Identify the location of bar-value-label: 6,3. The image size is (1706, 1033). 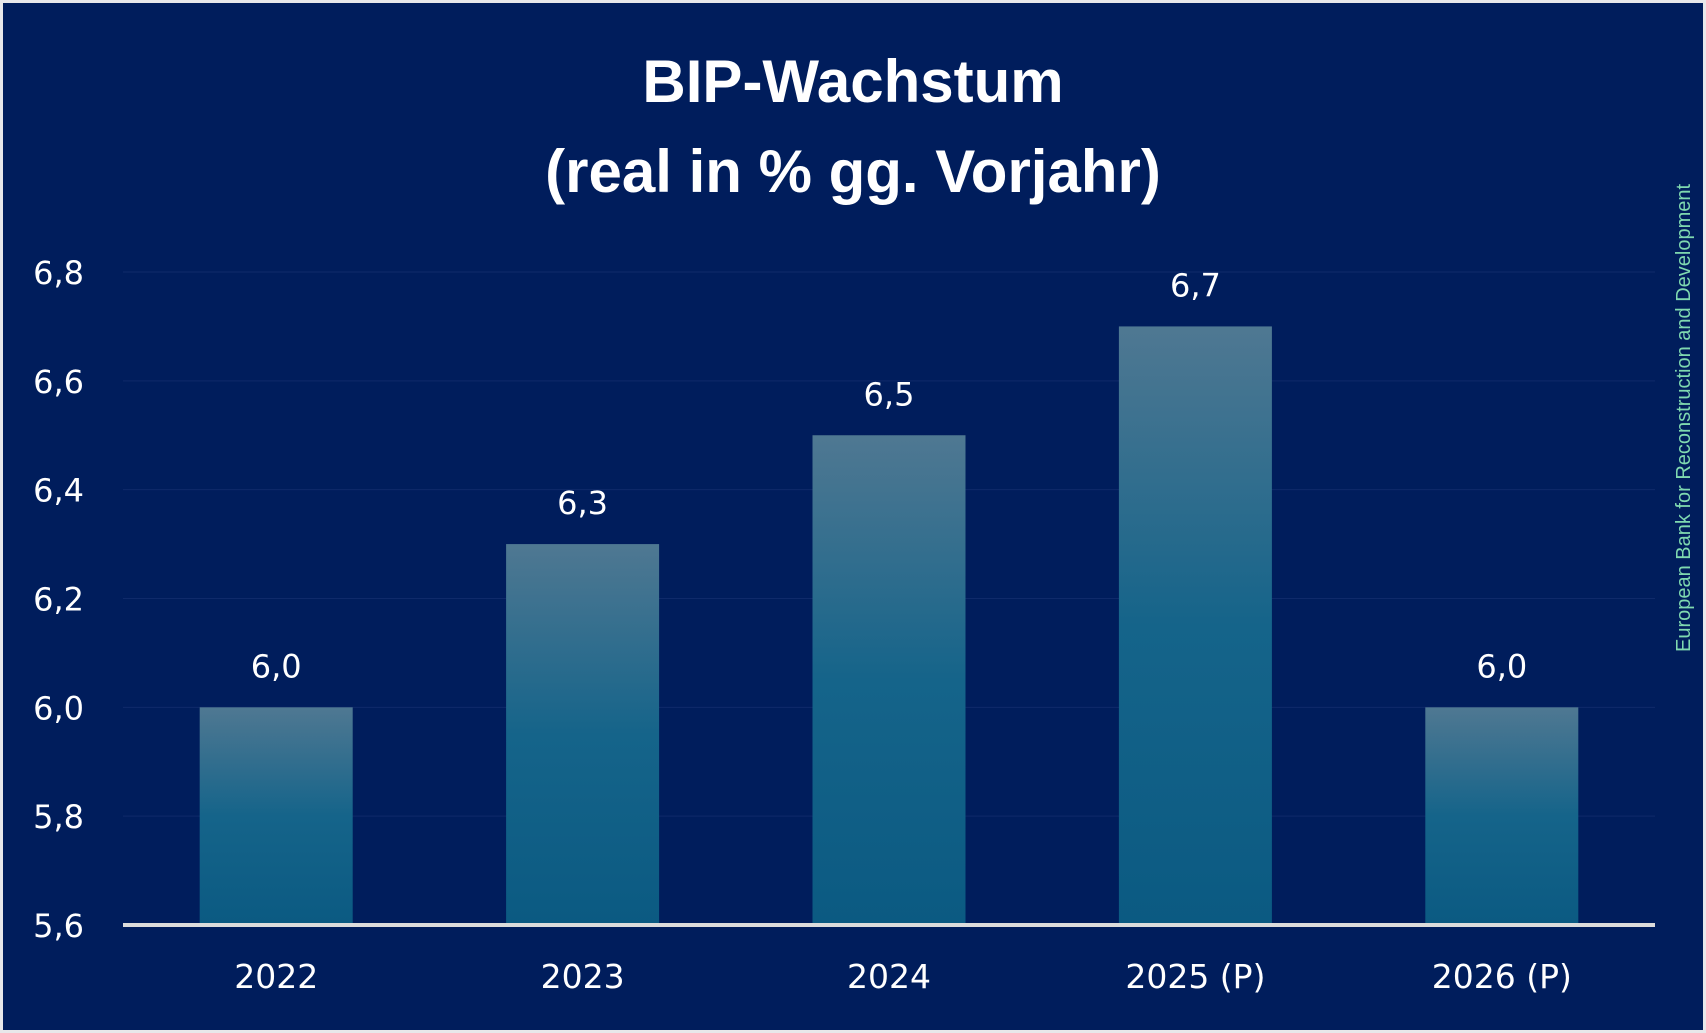
(582, 503).